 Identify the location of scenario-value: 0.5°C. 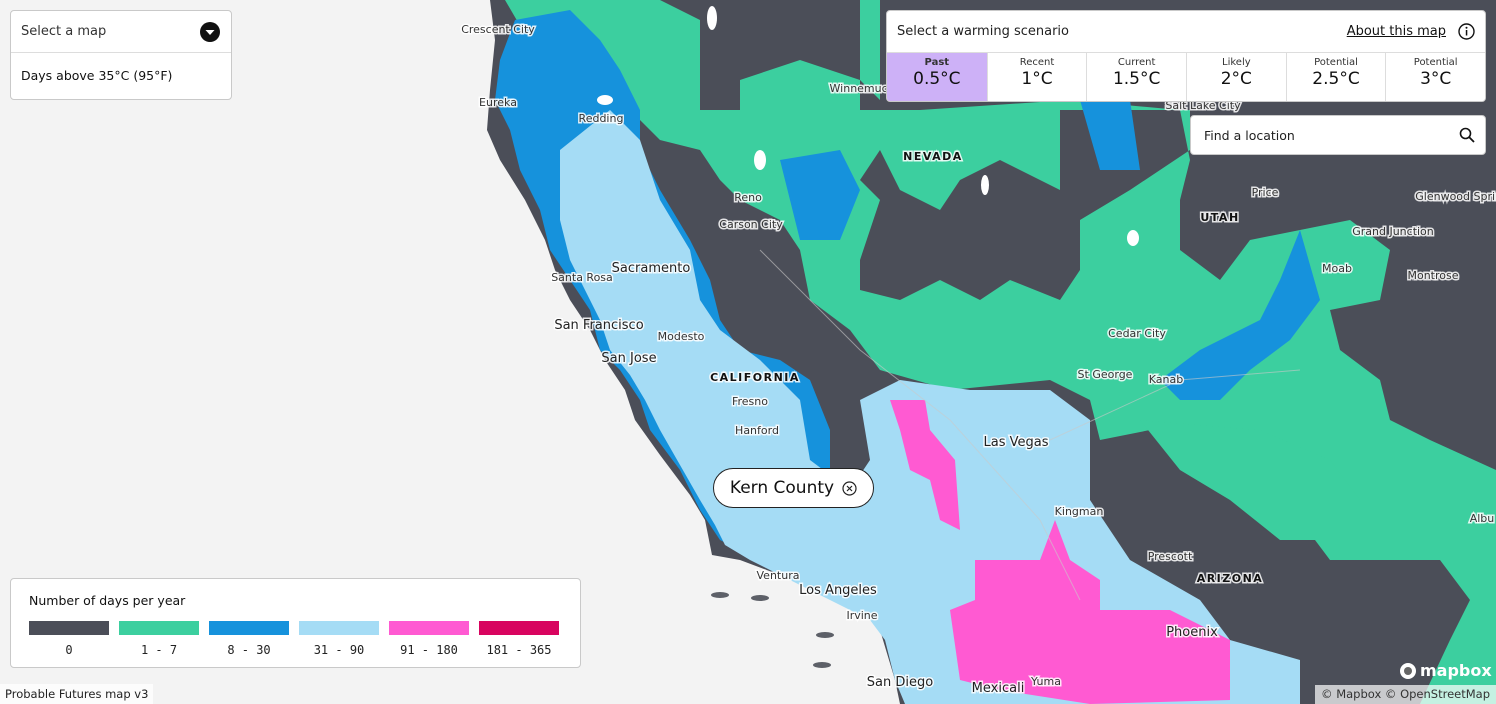
(937, 79).